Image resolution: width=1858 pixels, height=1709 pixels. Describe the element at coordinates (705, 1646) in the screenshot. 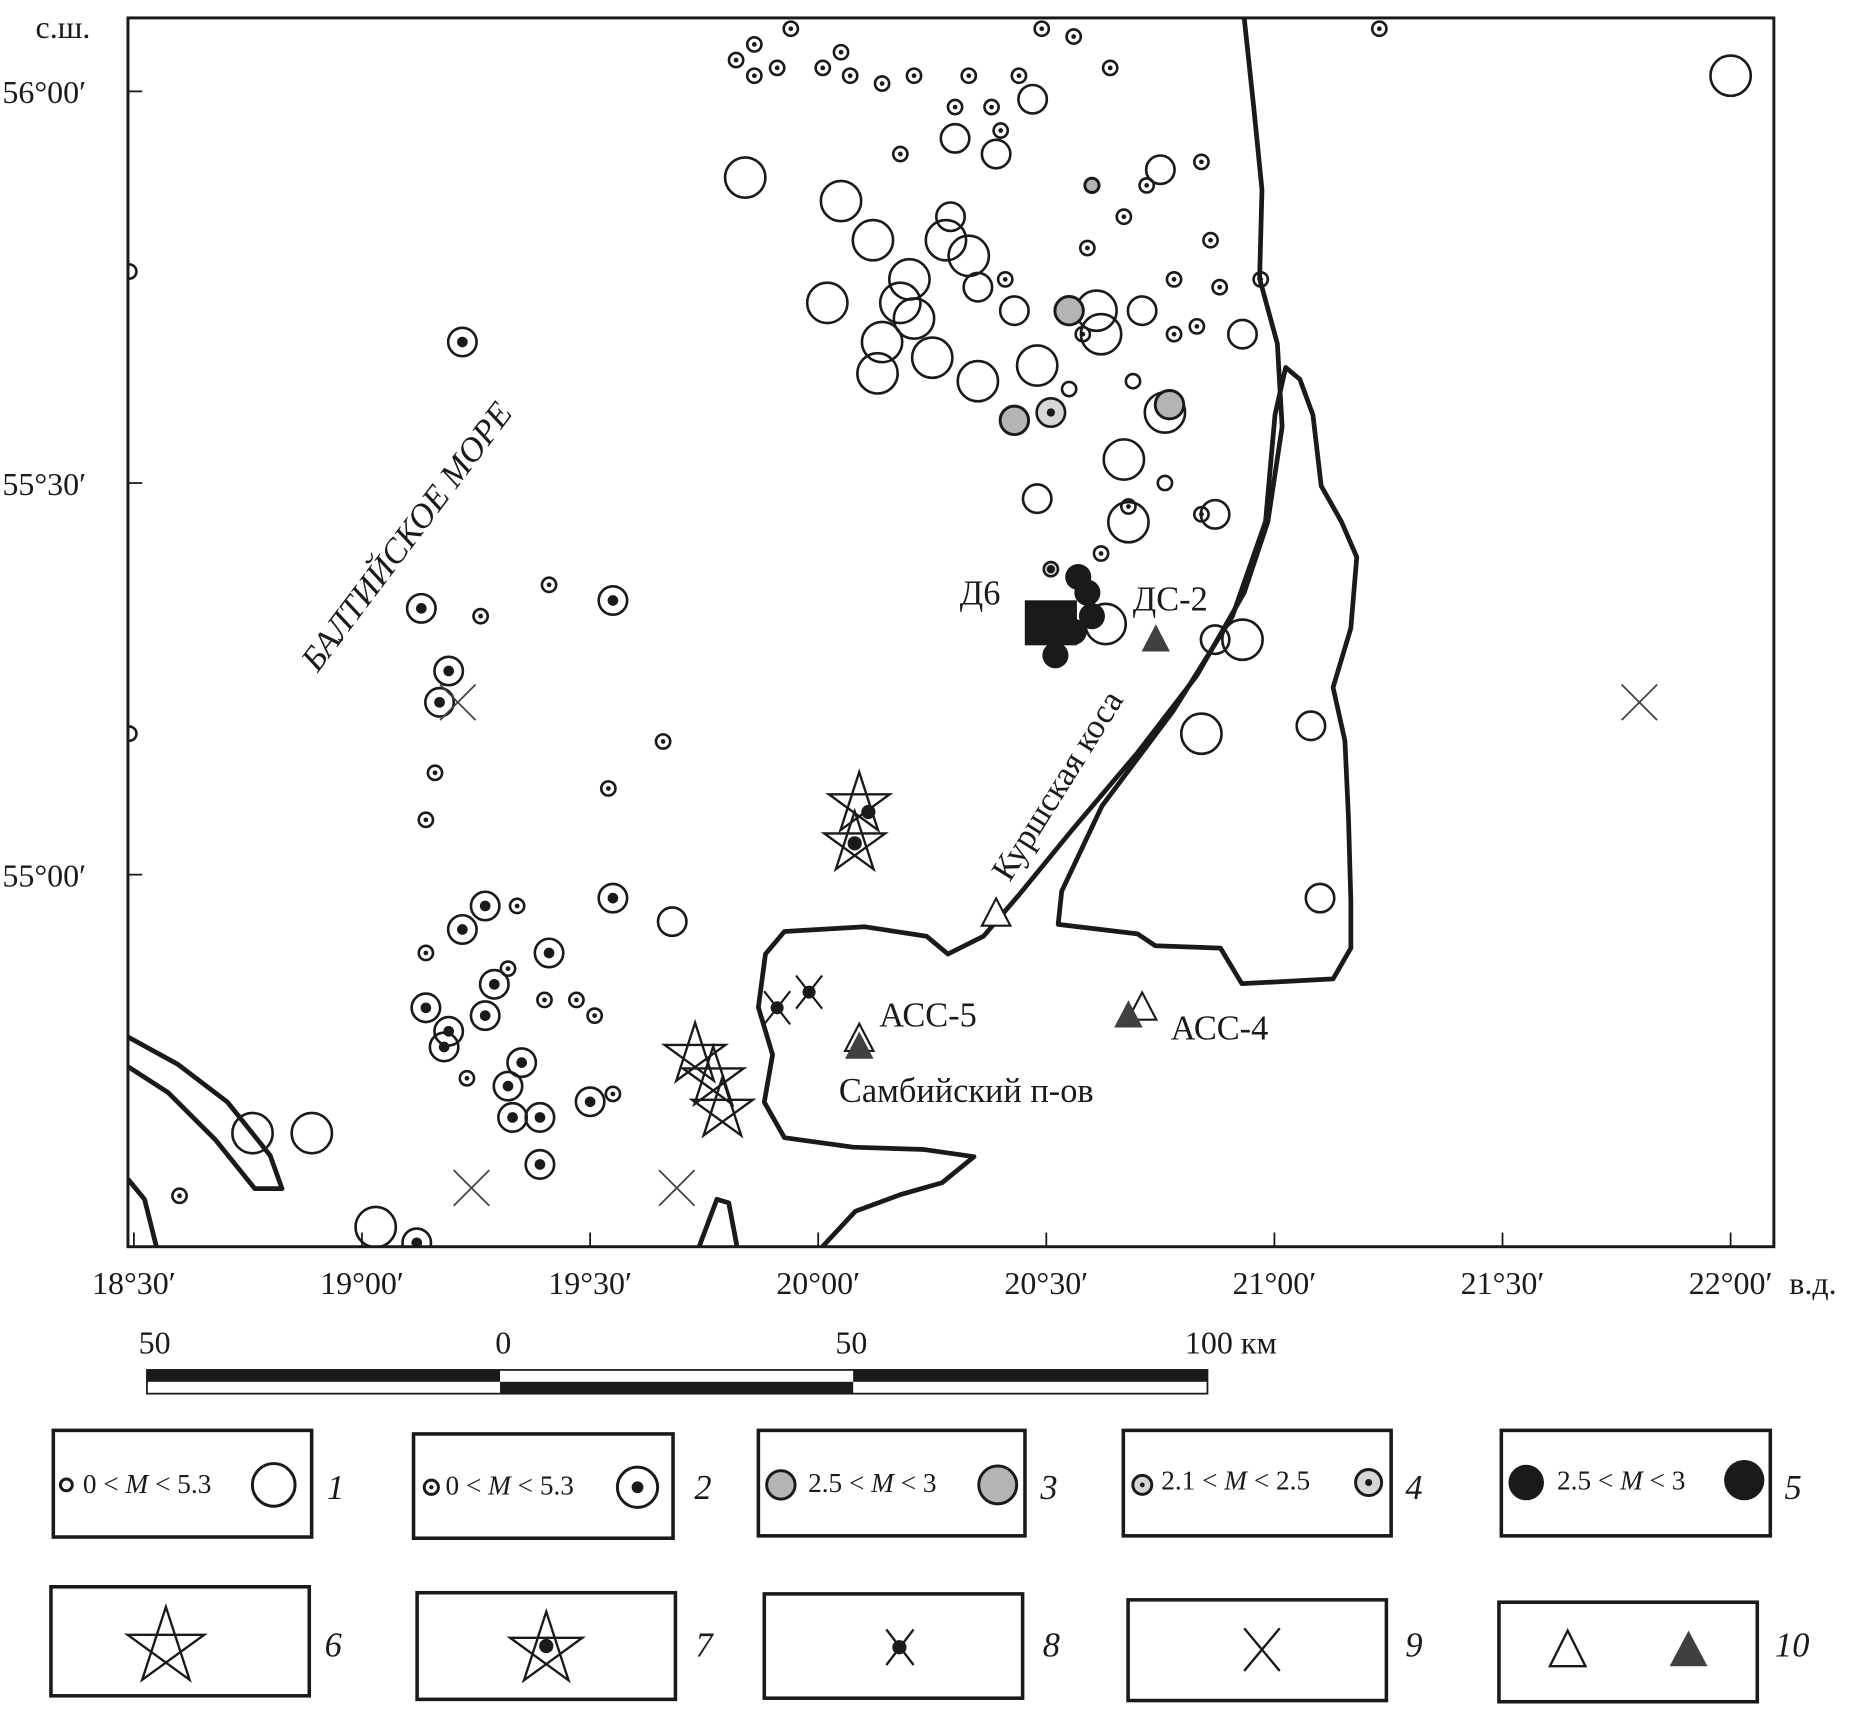

I see `svg-text: 7` at that location.